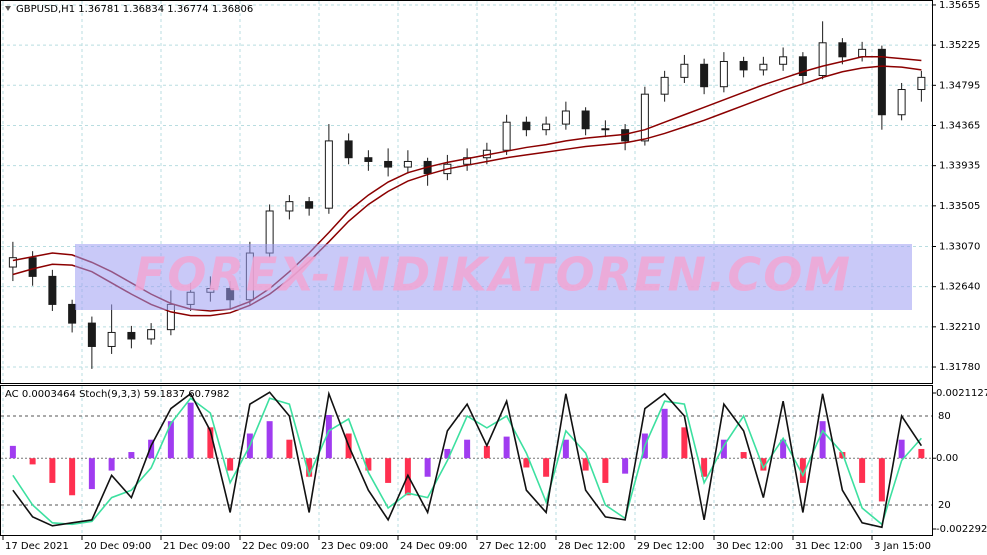 The height and width of the screenshot is (555, 987). Describe the element at coordinates (828, 546) in the screenshot. I see `x-tick-label: 31 Dec 12:00` at that location.